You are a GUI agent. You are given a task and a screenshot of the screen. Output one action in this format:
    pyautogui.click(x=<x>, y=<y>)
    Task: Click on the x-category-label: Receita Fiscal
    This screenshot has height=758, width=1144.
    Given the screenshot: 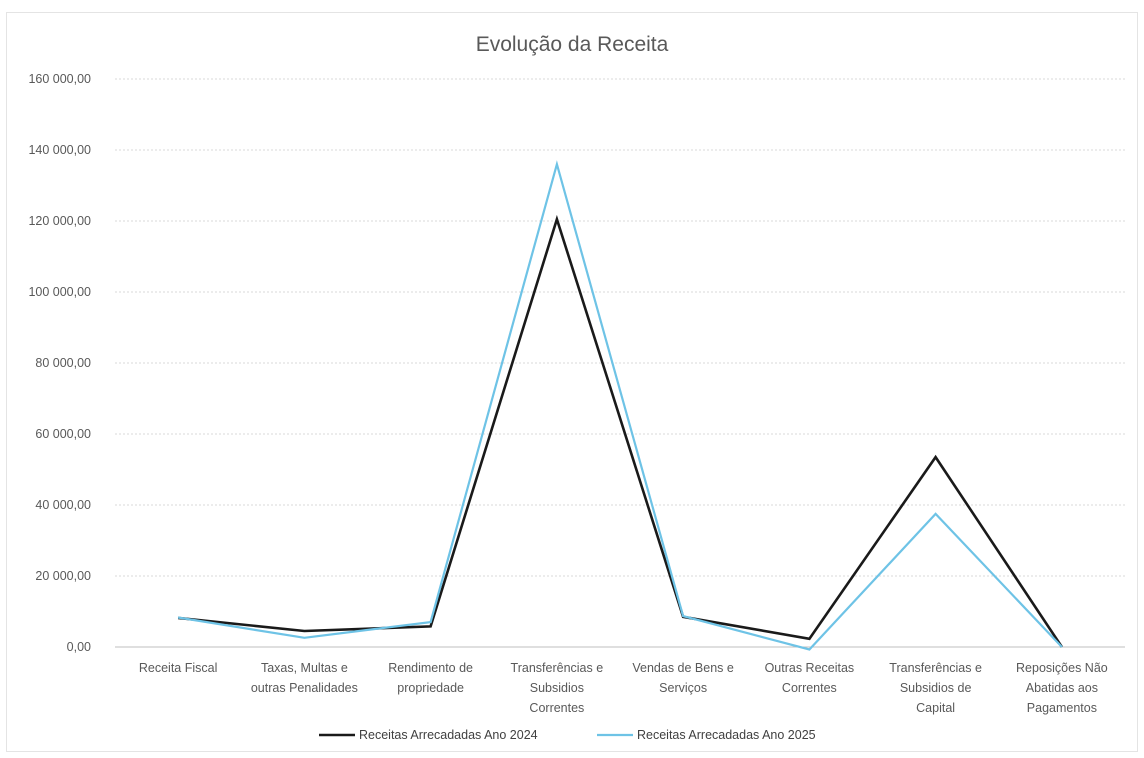 What is the action you would take?
    pyautogui.click(x=178, y=668)
    